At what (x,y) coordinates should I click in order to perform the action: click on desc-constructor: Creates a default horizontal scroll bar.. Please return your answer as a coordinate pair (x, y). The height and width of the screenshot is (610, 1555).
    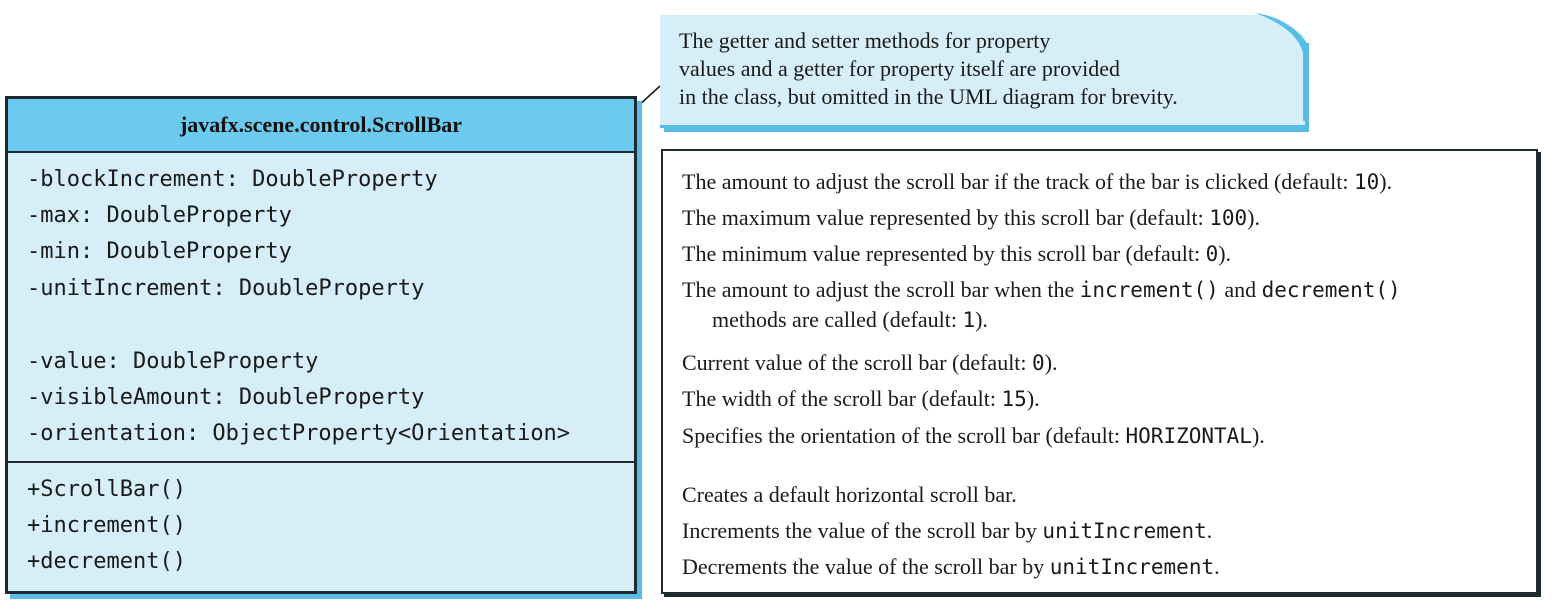
    Looking at the image, I should click on (849, 494).